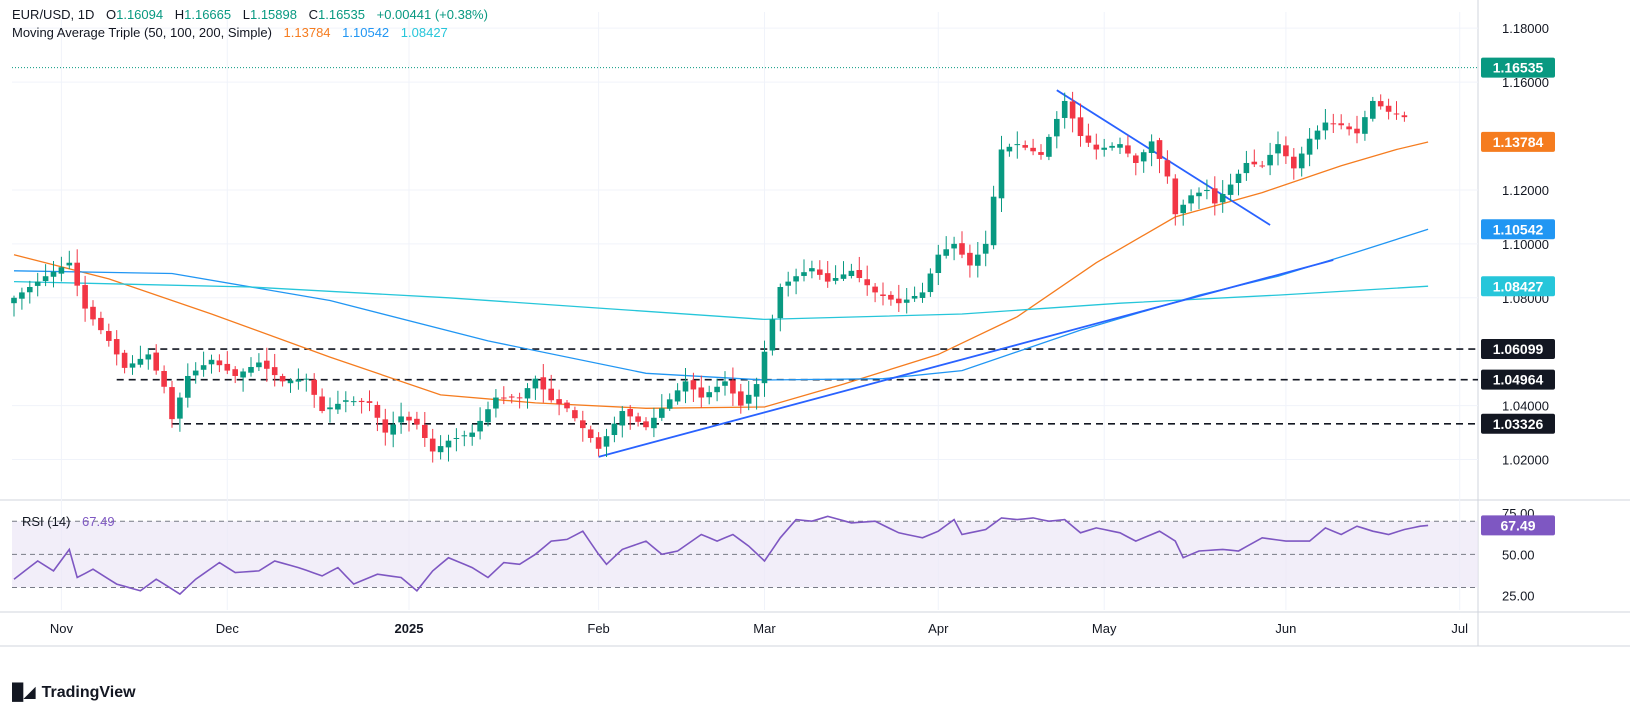  I want to click on x-tick-label: Mar, so click(764, 628).